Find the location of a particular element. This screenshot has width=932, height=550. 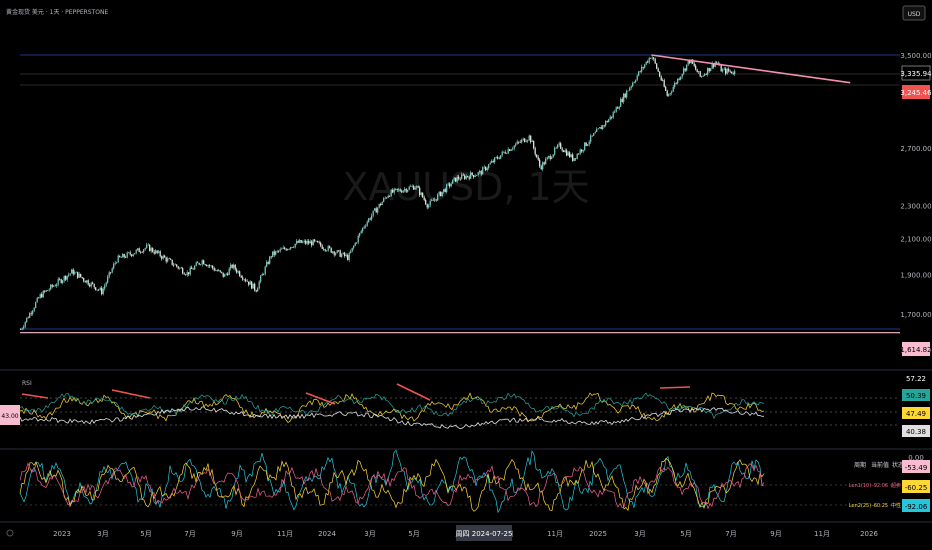

rsi-divergence-line is located at coordinates (320, 398).